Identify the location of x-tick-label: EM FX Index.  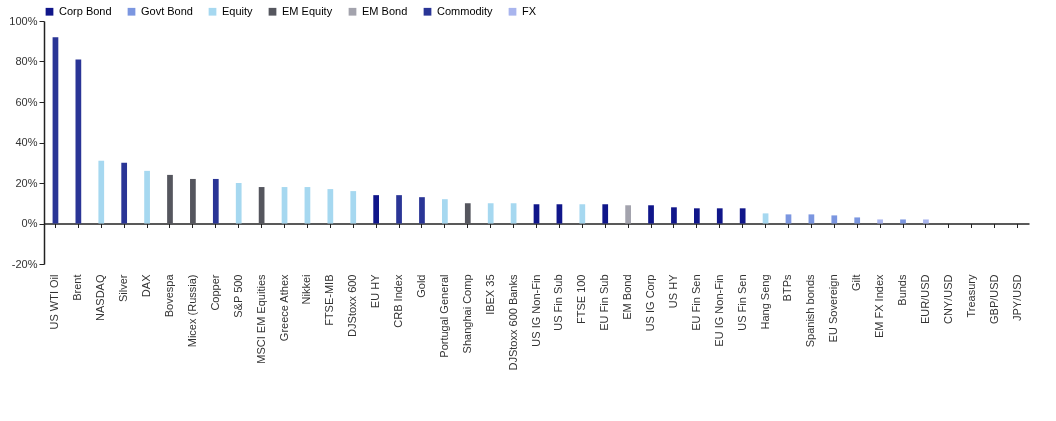
(879, 306).